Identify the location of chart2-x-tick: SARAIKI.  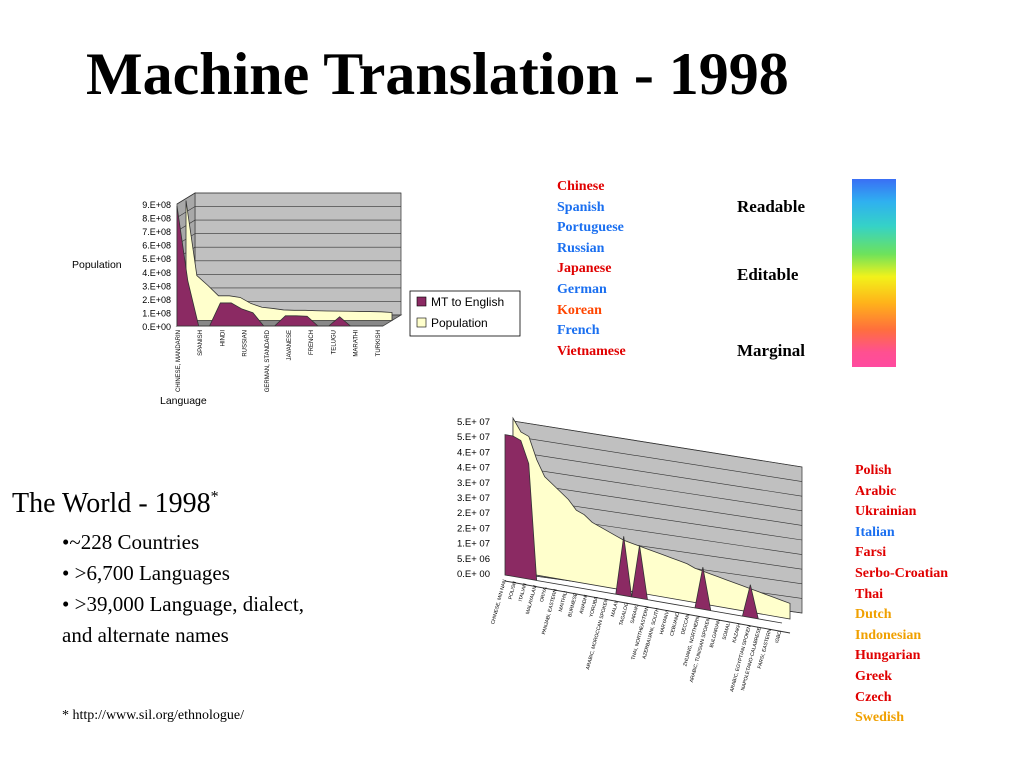
(635, 614).